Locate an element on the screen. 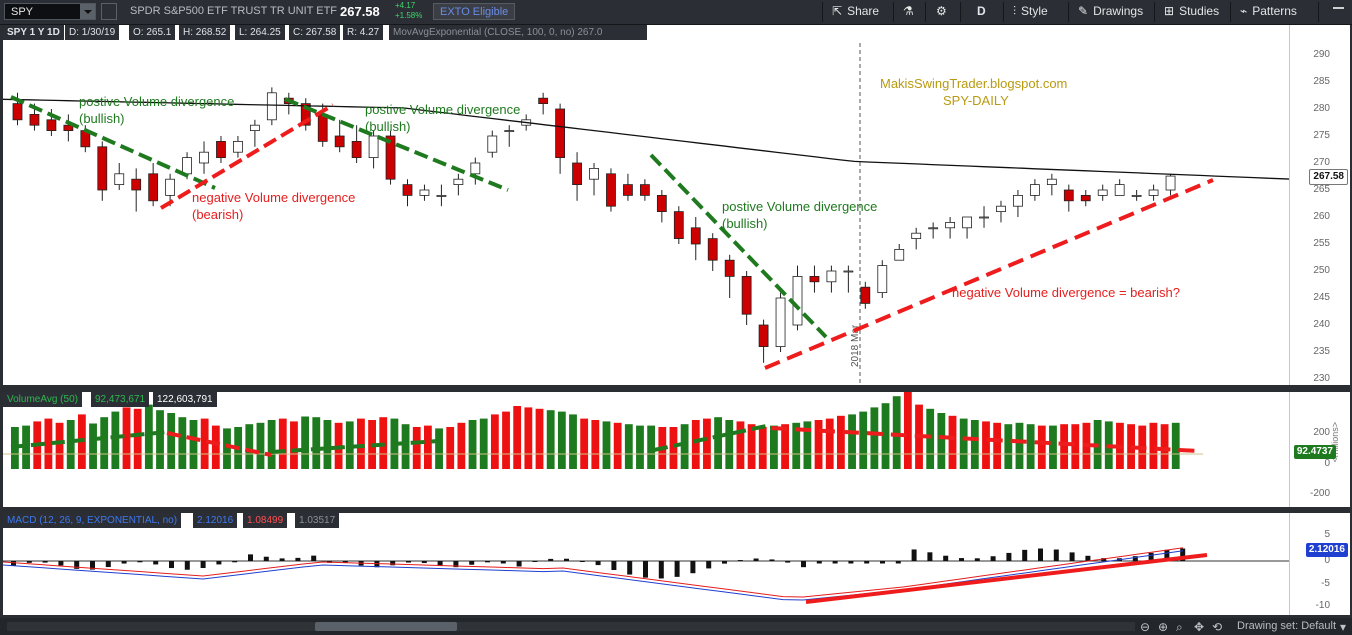  ohlc-high: H: 268.52 is located at coordinates (205, 32).